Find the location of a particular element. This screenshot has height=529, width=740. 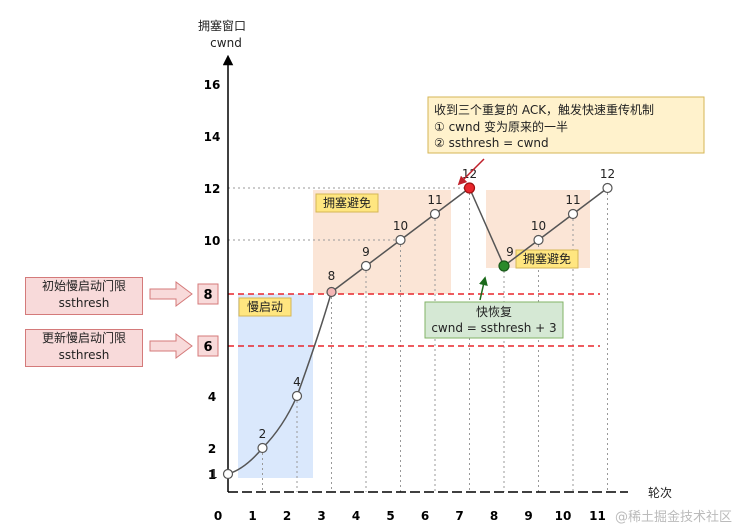

y-tick-10: 10 is located at coordinates (212, 241).